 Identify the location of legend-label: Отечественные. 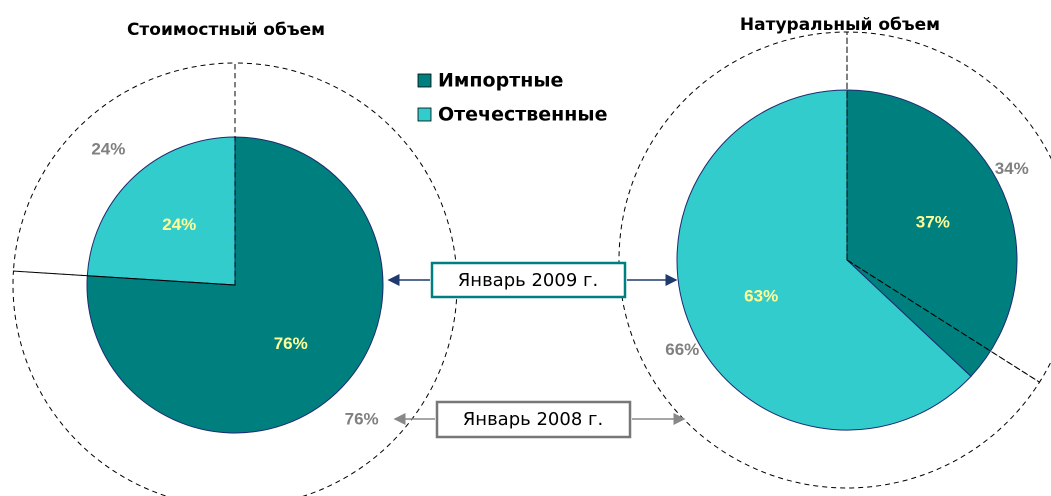
(523, 115).